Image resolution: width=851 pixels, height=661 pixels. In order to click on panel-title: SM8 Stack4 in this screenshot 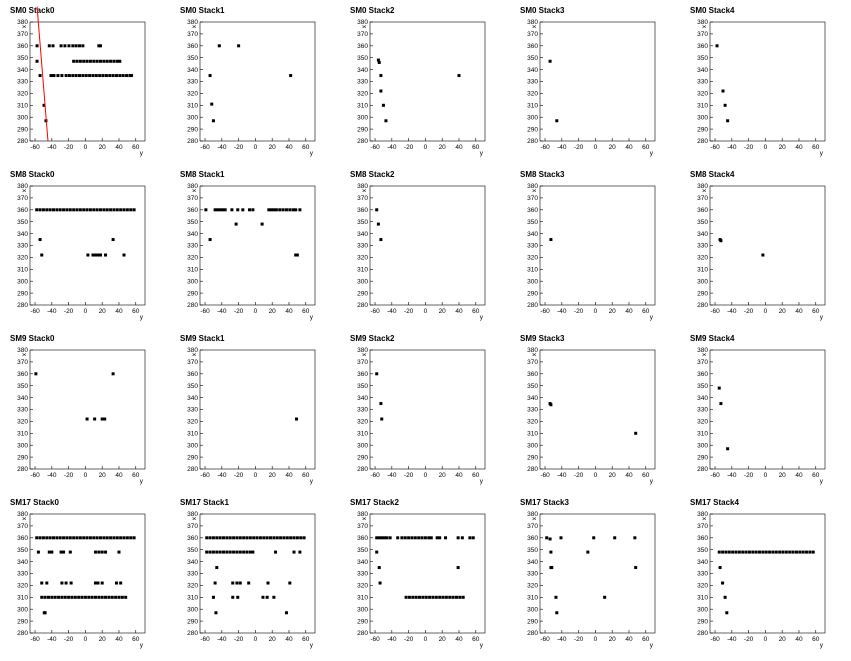, I will do `click(712, 174)`.